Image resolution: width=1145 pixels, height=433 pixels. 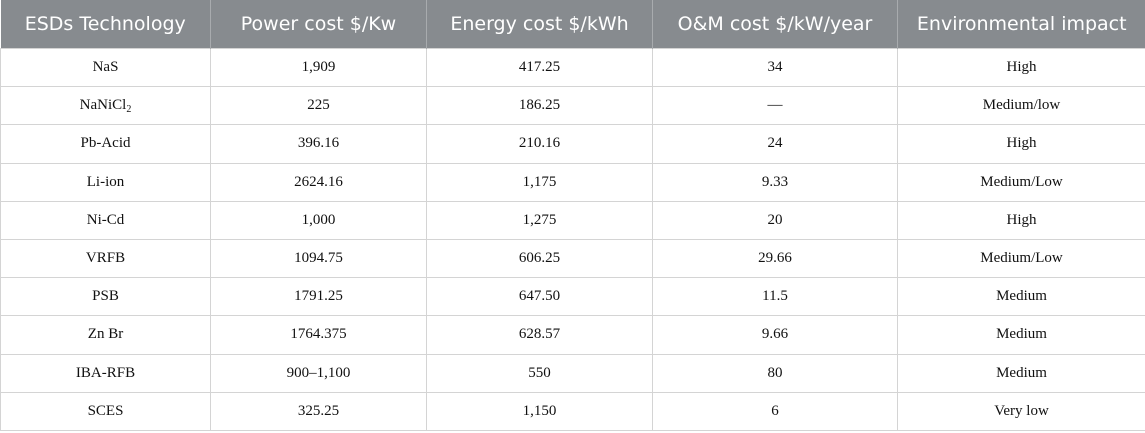 I want to click on cell-energy-cost: 550, so click(x=539, y=373).